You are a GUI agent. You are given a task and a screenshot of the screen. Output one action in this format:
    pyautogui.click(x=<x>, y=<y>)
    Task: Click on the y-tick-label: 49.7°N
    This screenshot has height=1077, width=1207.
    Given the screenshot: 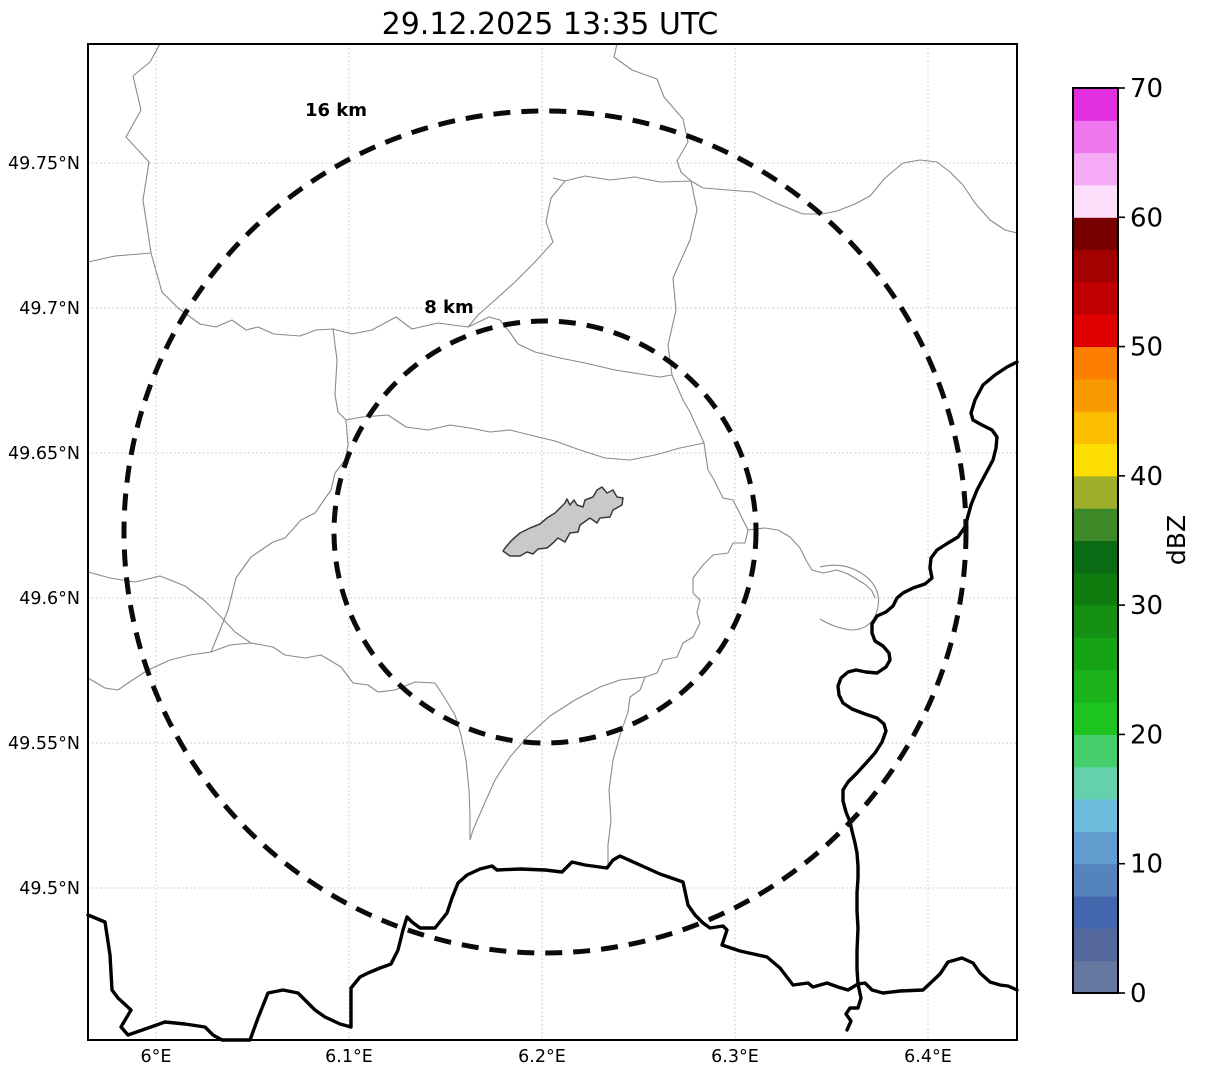 What is the action you would take?
    pyautogui.click(x=49, y=309)
    